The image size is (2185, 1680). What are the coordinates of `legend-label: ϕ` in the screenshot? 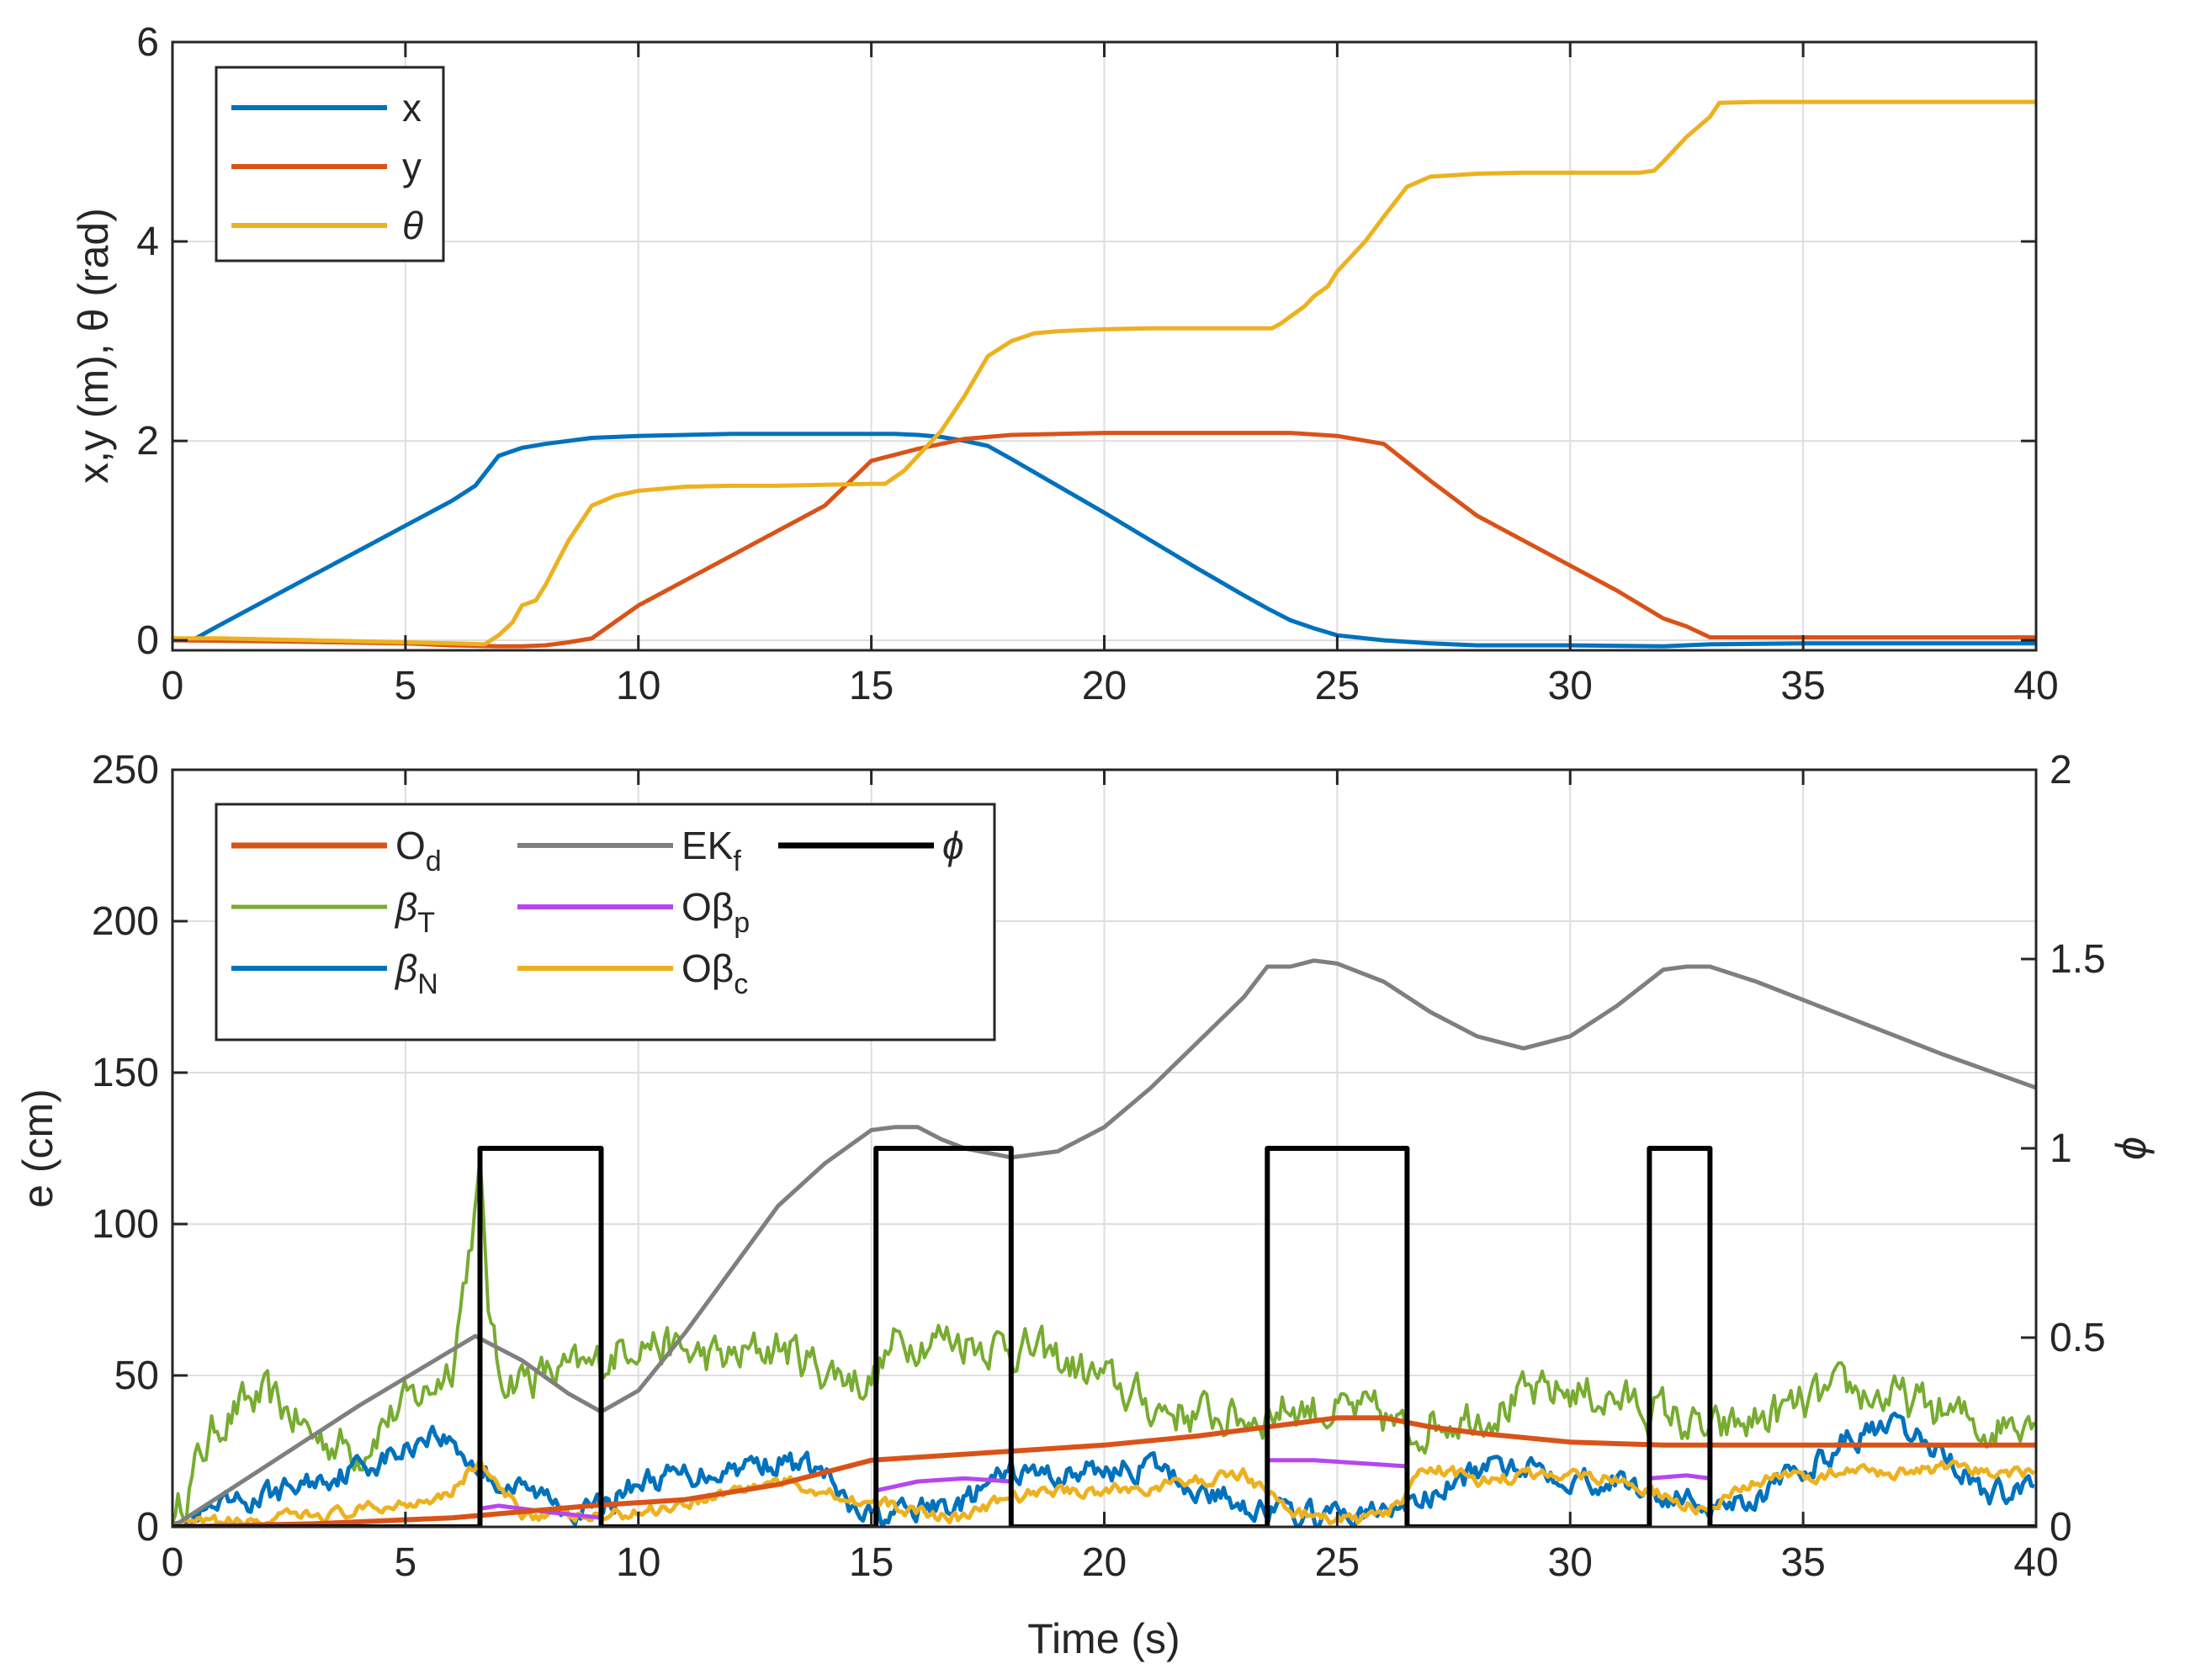 It's located at (953, 845).